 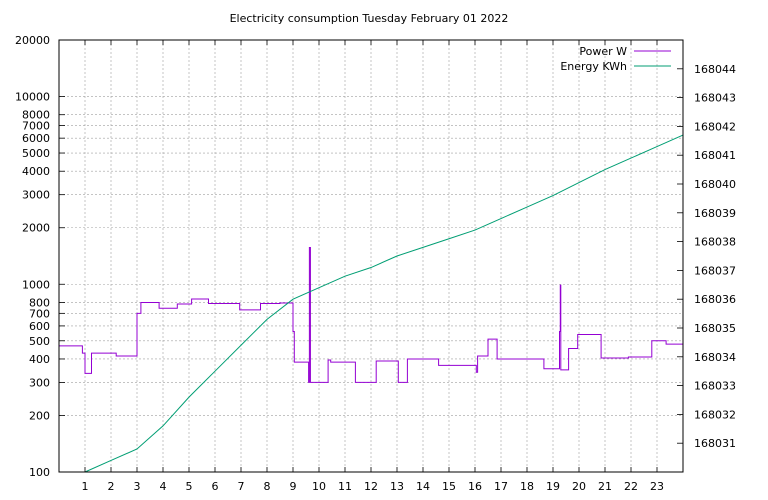 What do you see at coordinates (36, 284) in the screenshot?
I see `y-left-tick-label: 1000` at bounding box center [36, 284].